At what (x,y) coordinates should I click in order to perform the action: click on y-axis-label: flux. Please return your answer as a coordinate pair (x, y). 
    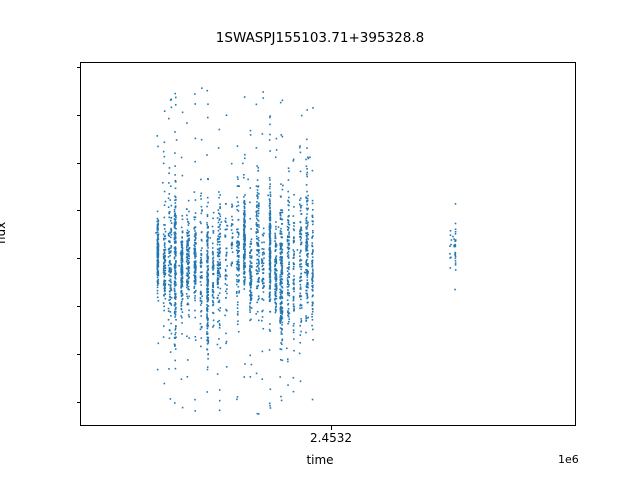
    Looking at the image, I should click on (4, 232).